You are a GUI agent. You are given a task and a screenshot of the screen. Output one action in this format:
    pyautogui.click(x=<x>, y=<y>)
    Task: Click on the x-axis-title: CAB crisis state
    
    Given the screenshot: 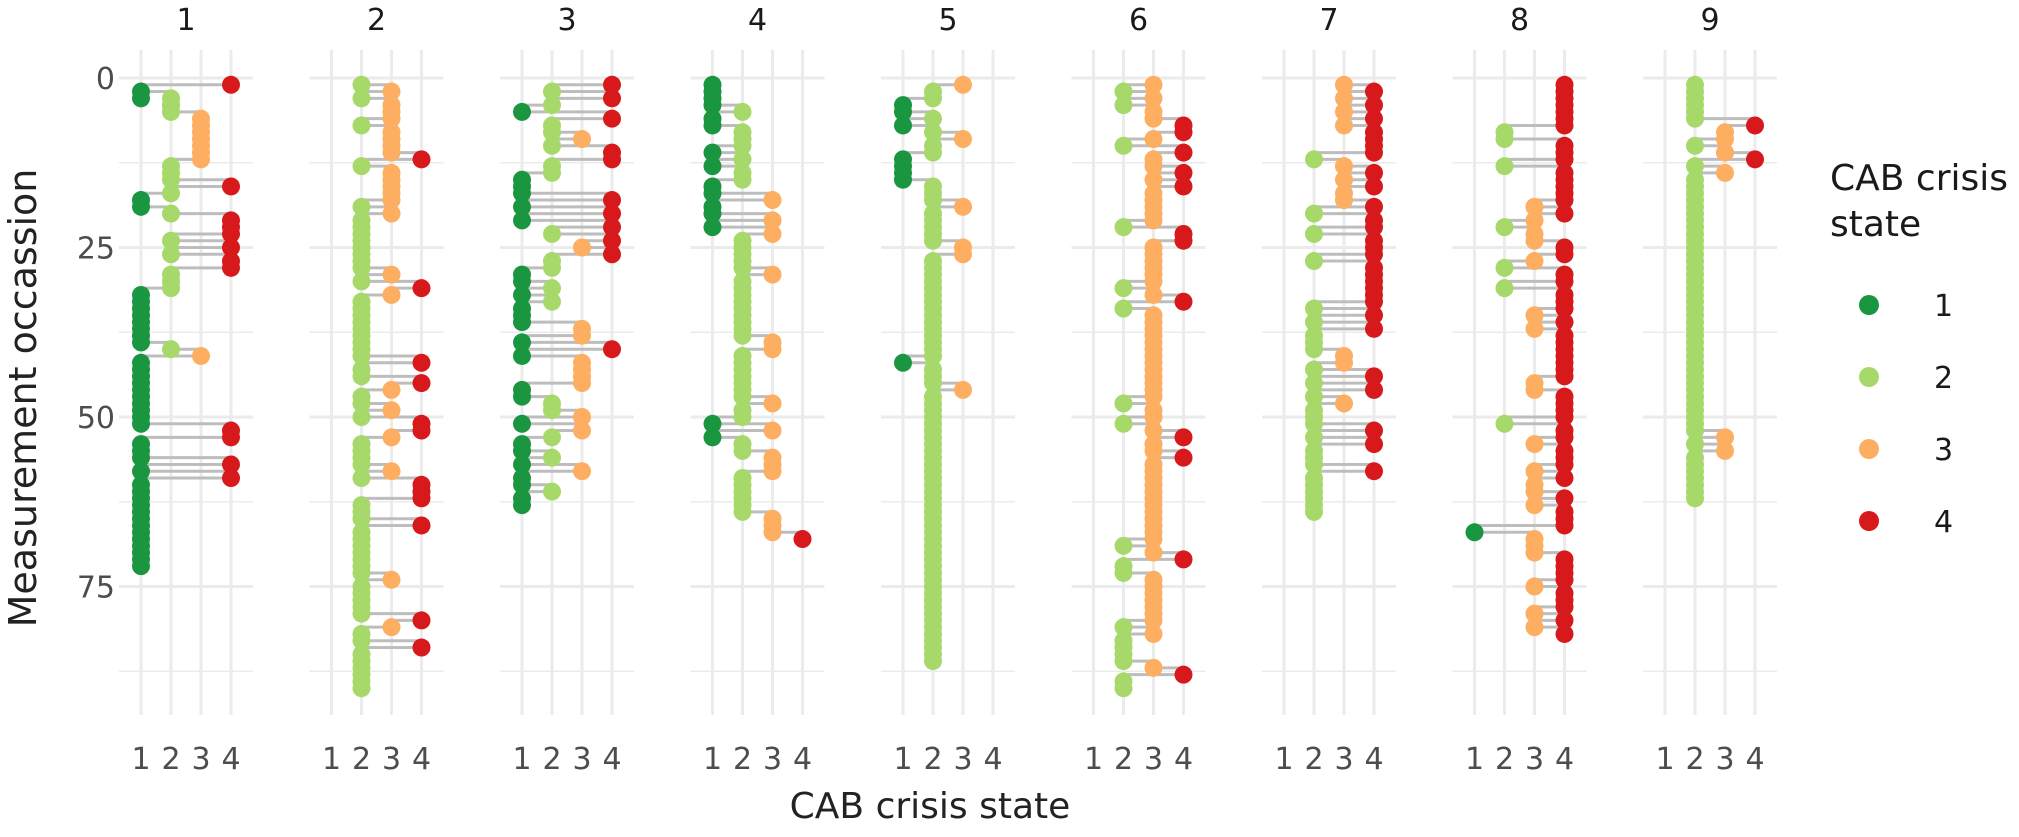 What is the action you would take?
    pyautogui.click(x=930, y=806)
    